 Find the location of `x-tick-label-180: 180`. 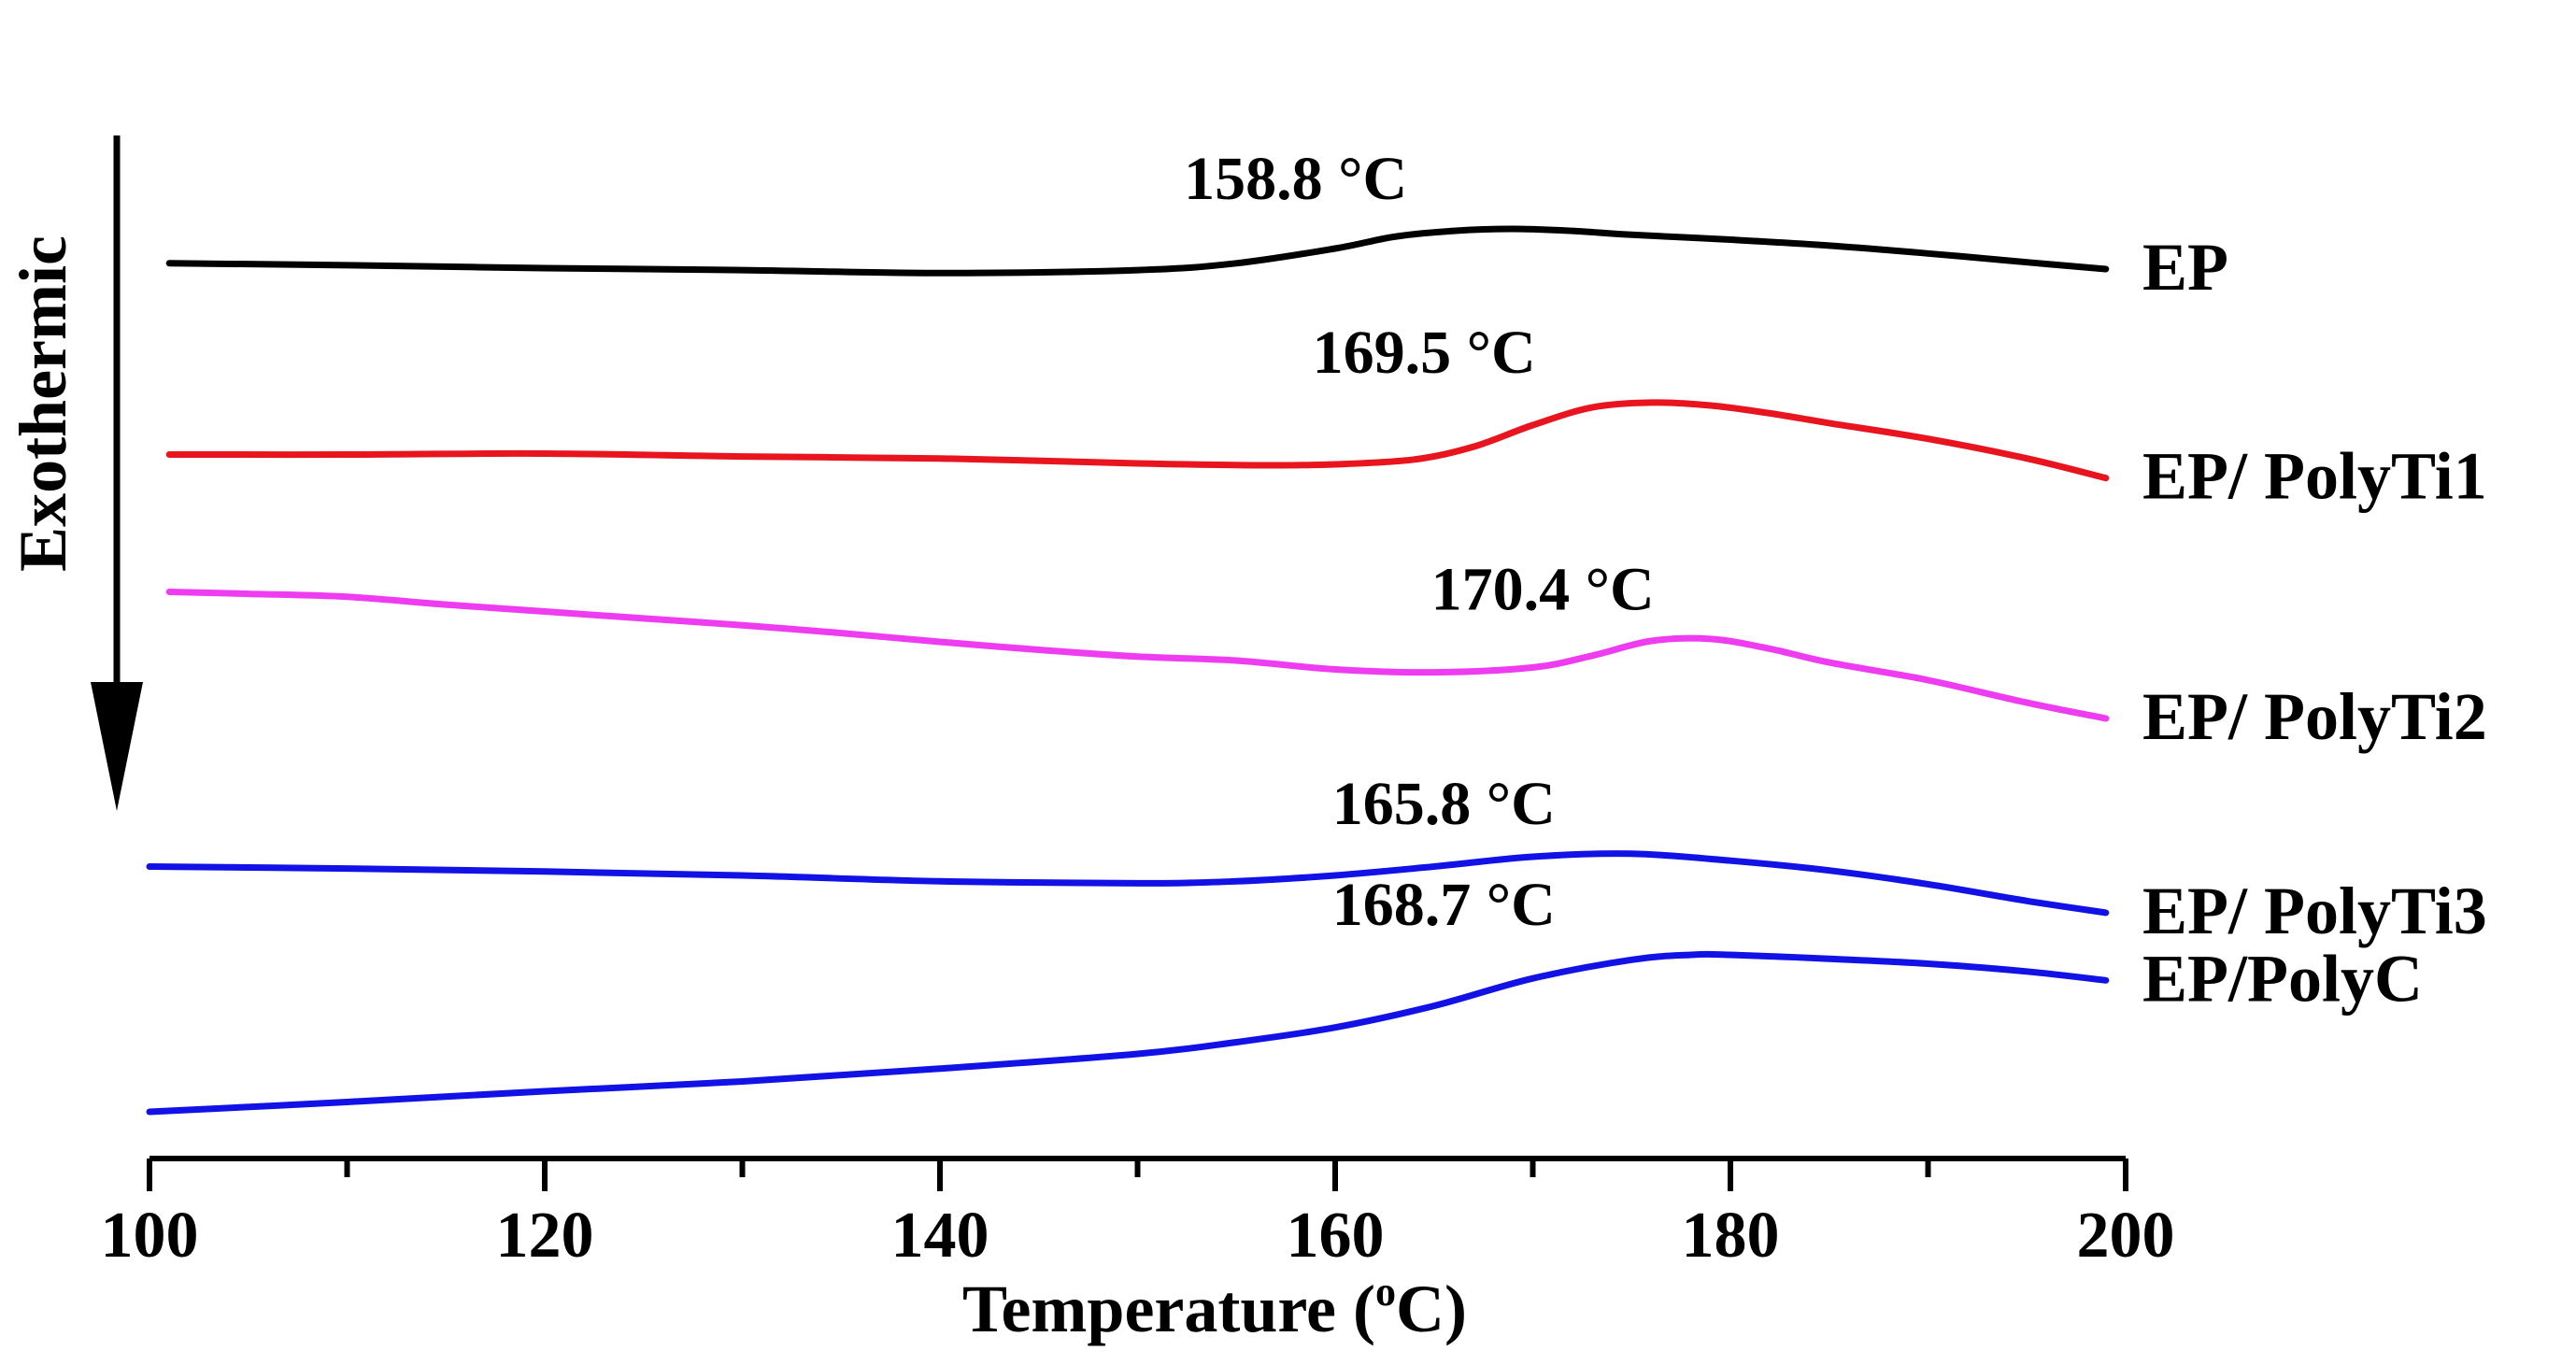

x-tick-label-180: 180 is located at coordinates (1731, 1236).